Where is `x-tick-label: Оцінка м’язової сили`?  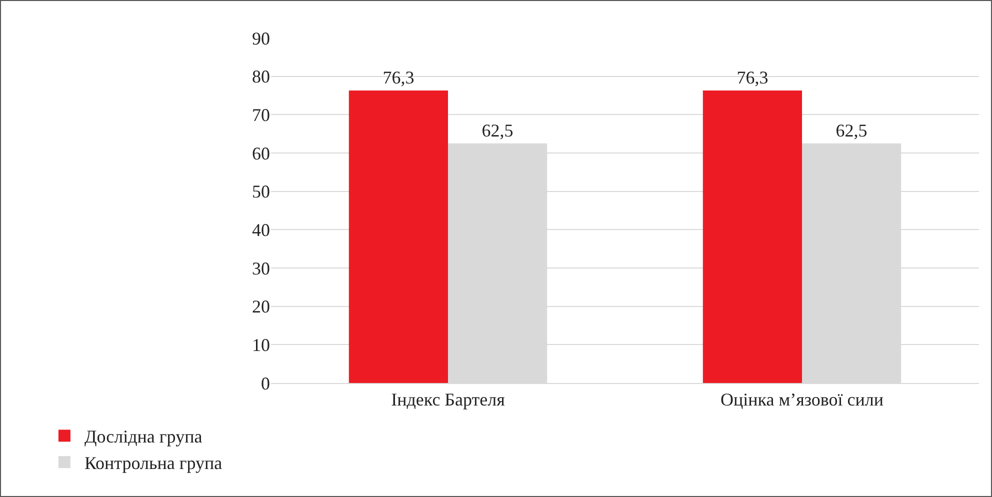
x-tick-label: Оцінка м’язової сили is located at coordinates (802, 400).